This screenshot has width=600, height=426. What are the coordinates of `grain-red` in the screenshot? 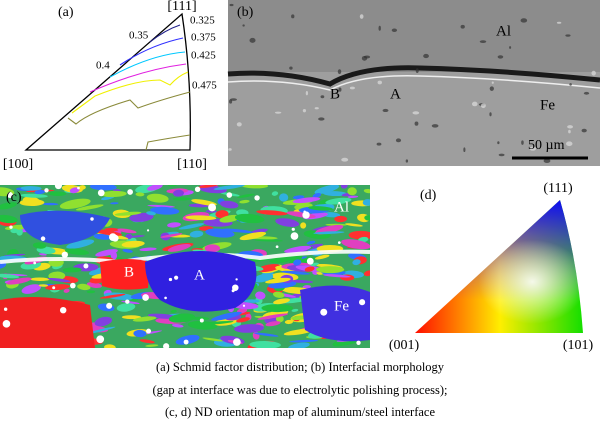 It's located at (47, 322).